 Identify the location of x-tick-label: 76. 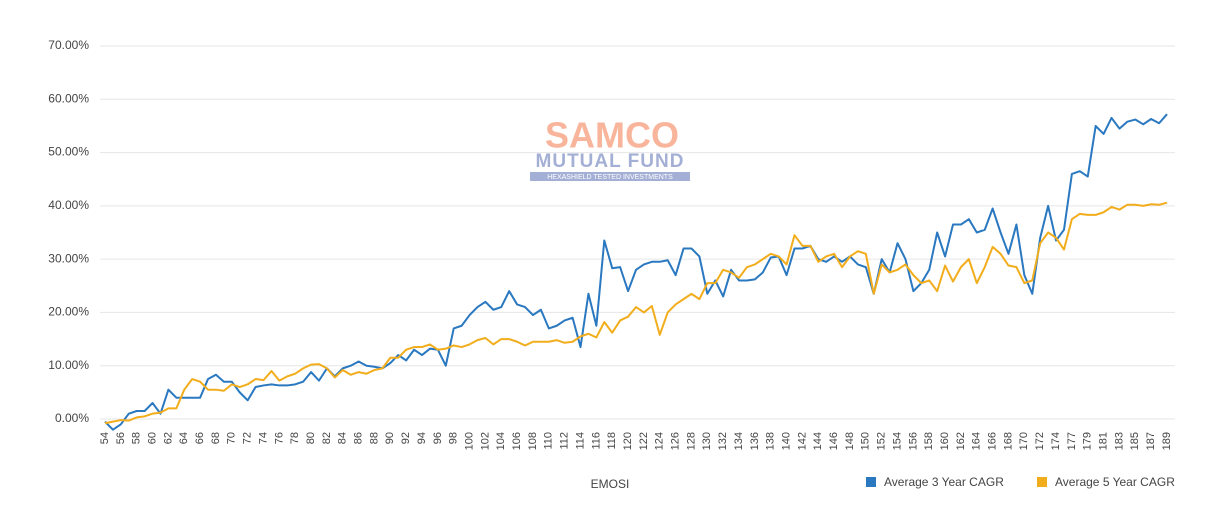
(279, 438).